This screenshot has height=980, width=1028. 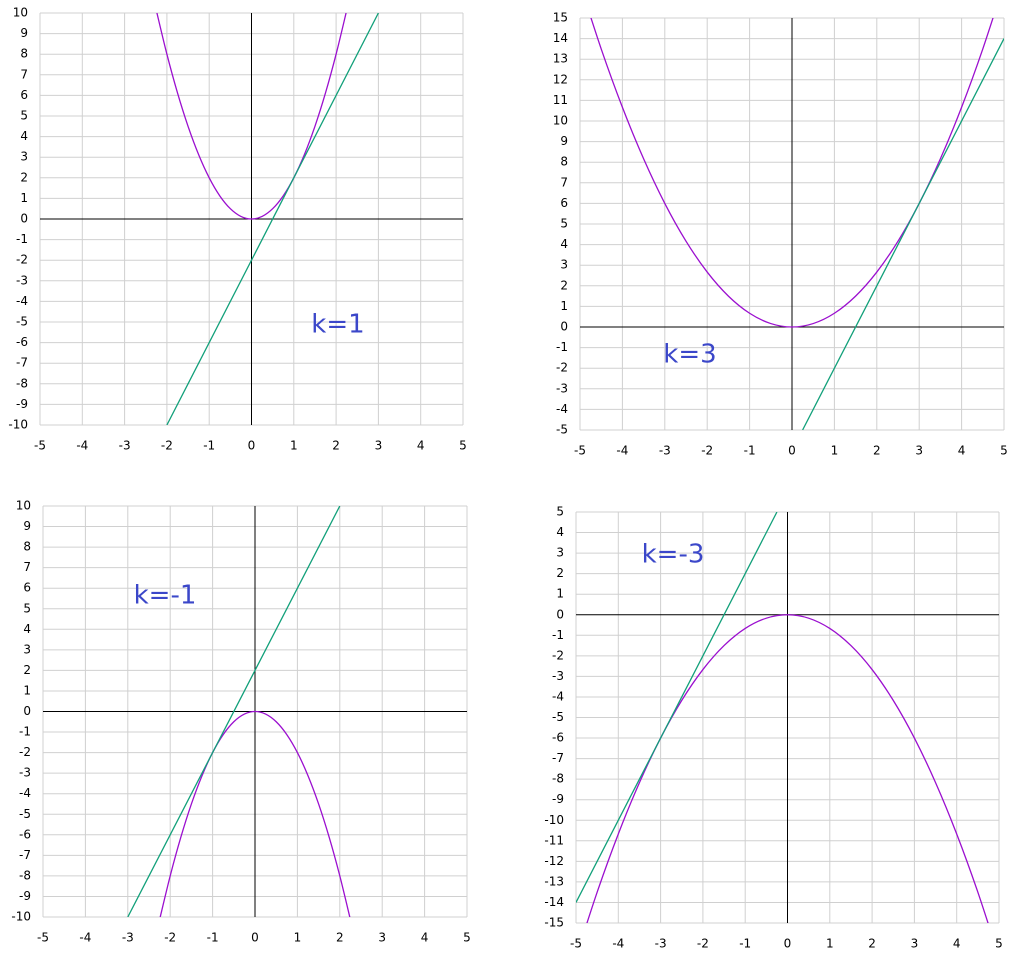 What do you see at coordinates (20, 13) in the screenshot?
I see `y-tick-label: 10` at bounding box center [20, 13].